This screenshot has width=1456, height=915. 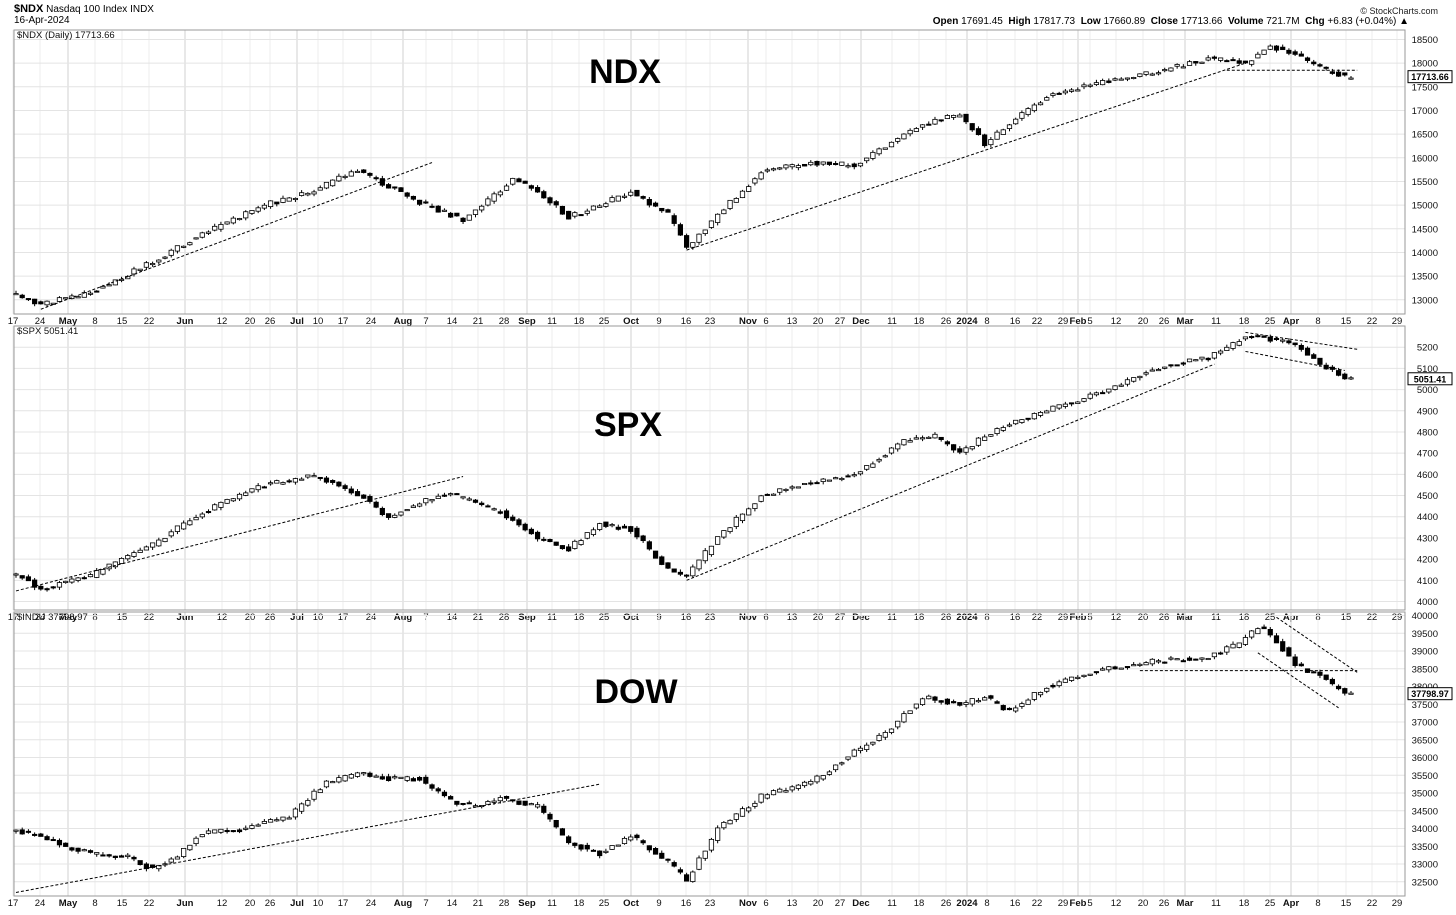 I want to click on x-tick-label: 21, so click(x=478, y=321).